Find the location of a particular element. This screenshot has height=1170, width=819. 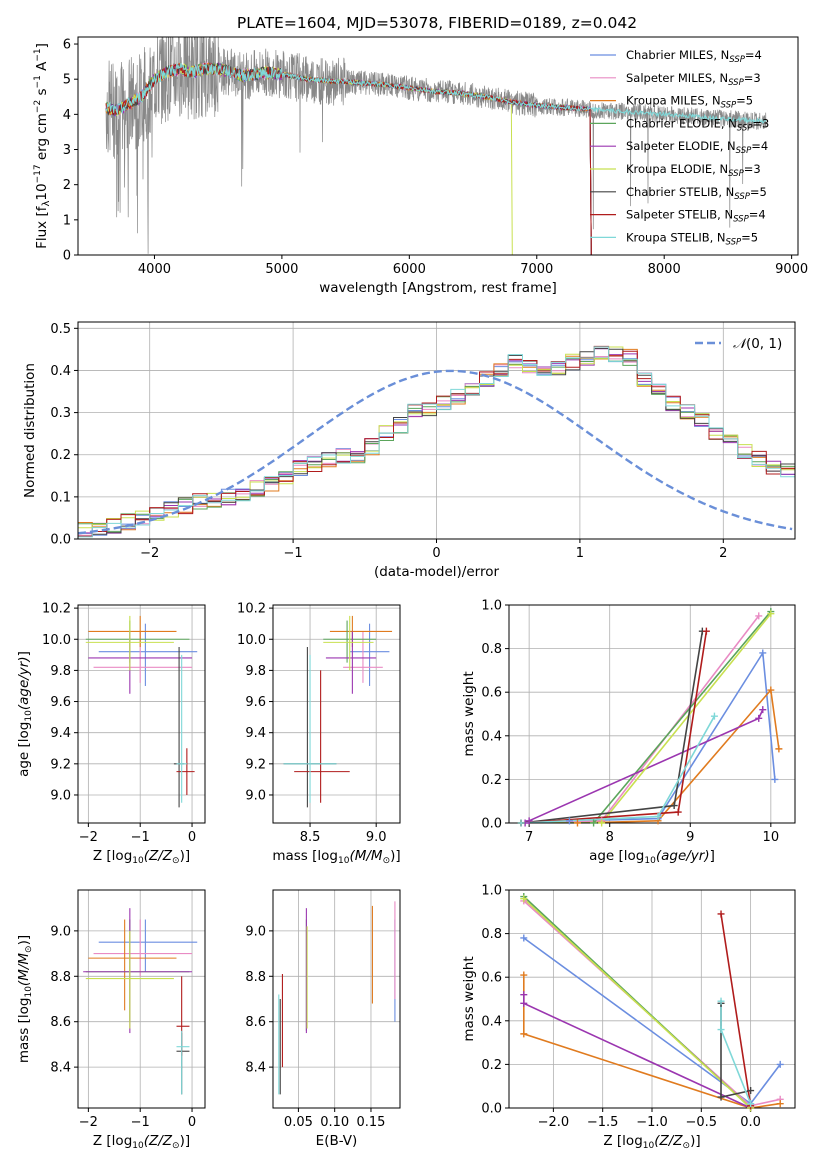

plot-area-residuals is located at coordinates (436, 442).